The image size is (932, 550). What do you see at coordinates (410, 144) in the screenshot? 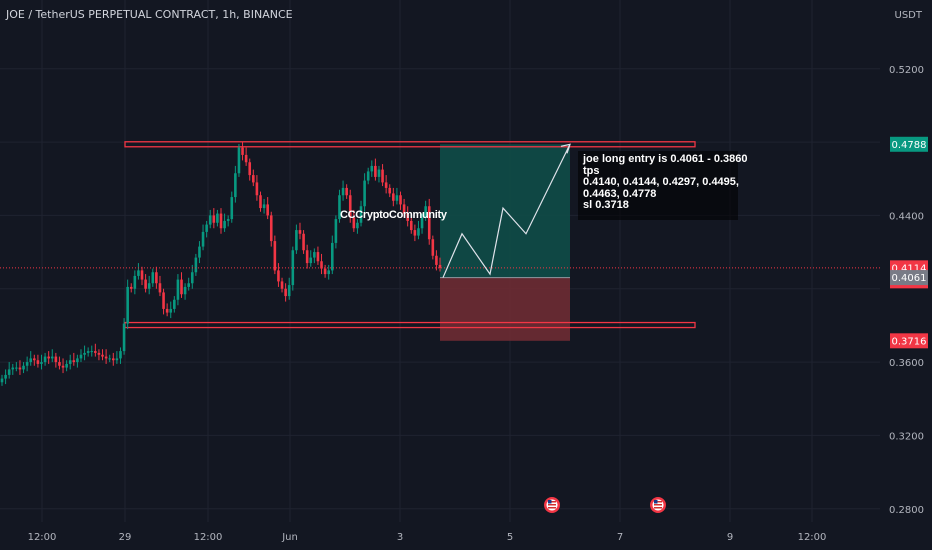
I see `channel-top-line` at bounding box center [410, 144].